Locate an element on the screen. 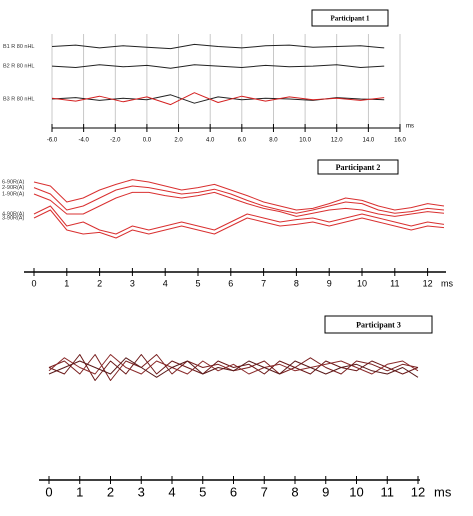 The image size is (473, 516). x-tick-label: -2.0 is located at coordinates (115, 141).